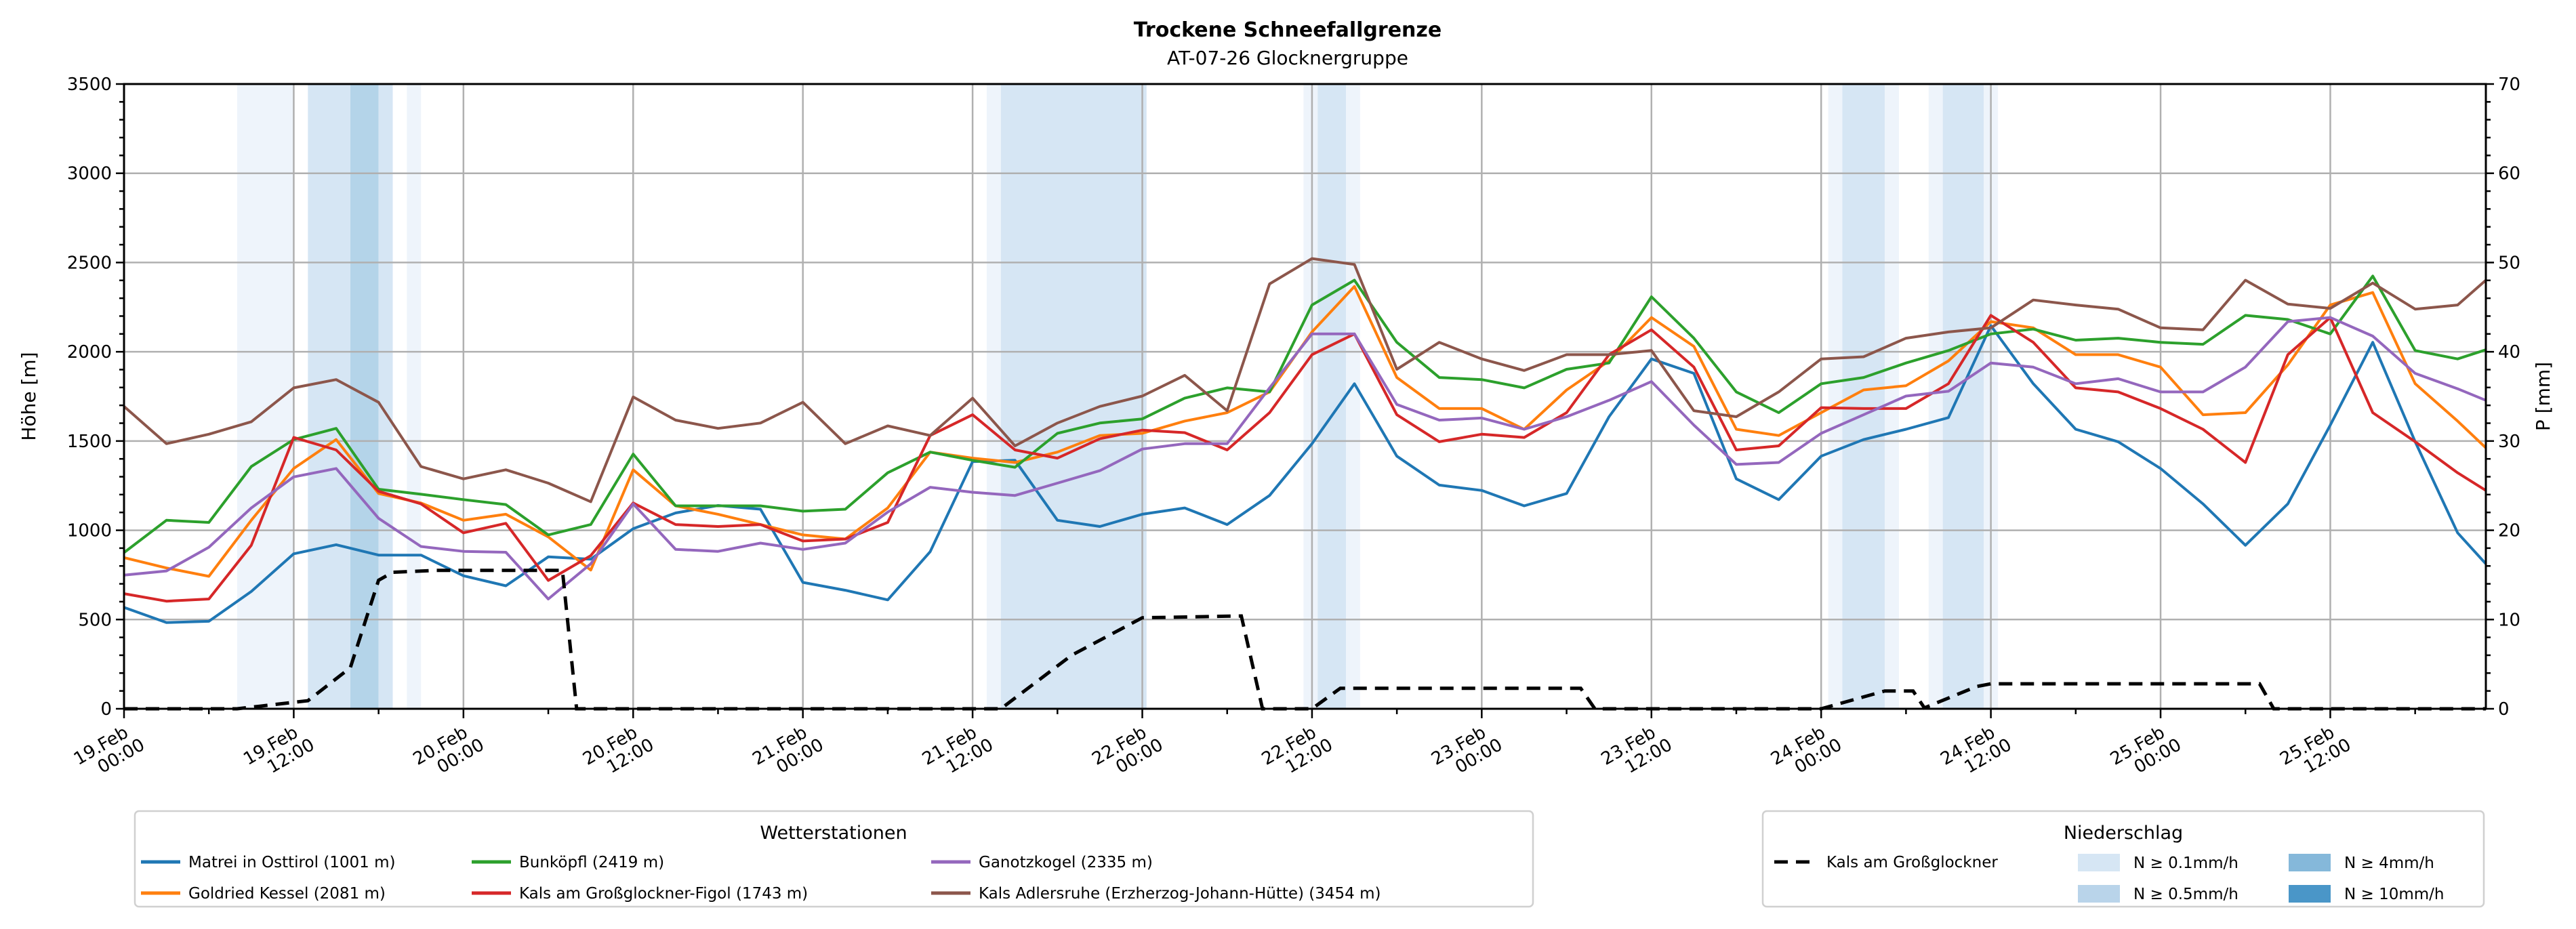 Image resolution: width=2576 pixels, height=929 pixels. What do you see at coordinates (2395, 894) in the screenshot?
I see `legend-precip-label: N ≥ 10mm/h` at bounding box center [2395, 894].